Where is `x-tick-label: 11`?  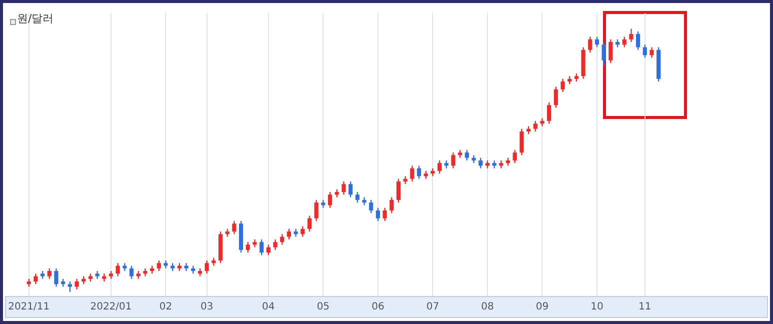
x-tick-label: 11 is located at coordinates (645, 307).